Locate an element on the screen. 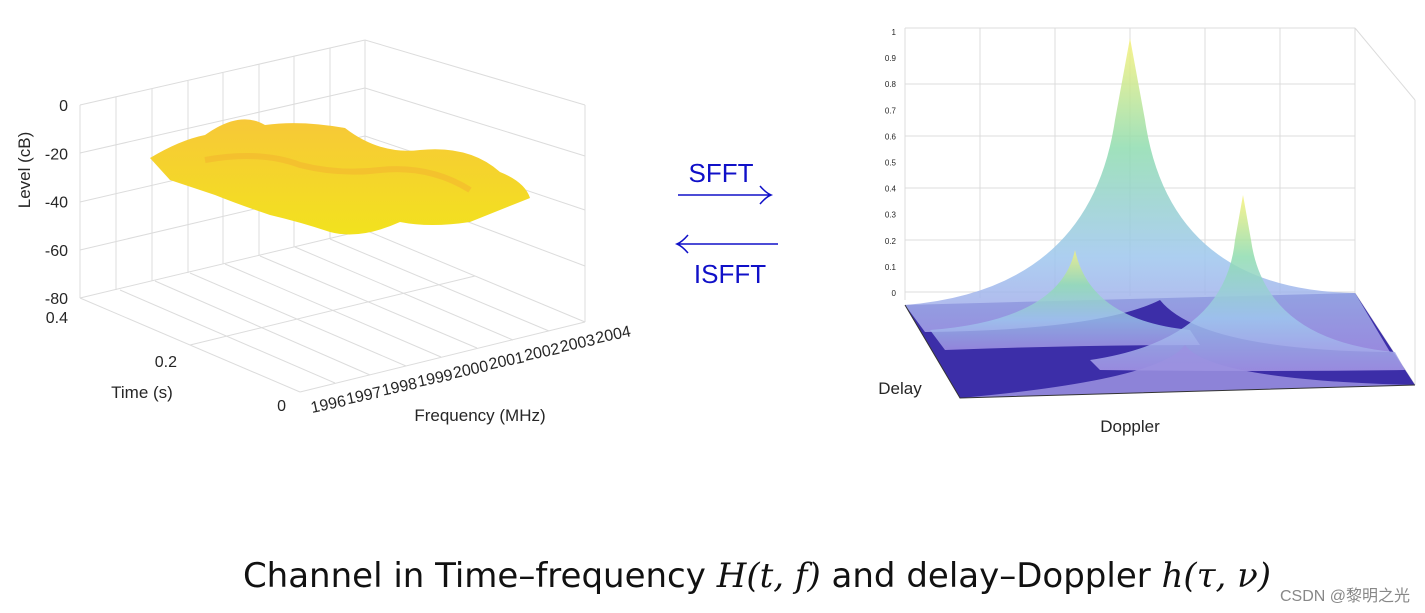 The image size is (1425, 613). caption-text: and delay–Doppler is located at coordinates (991, 576).